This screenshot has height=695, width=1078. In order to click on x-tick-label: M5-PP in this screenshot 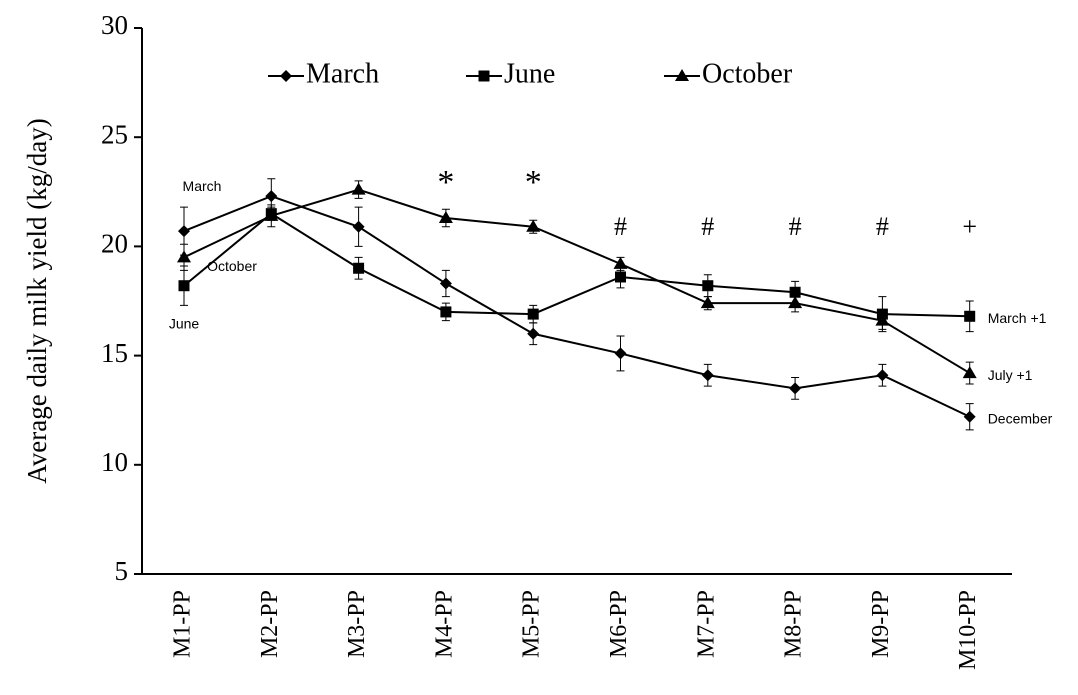, I will do `click(532, 624)`.